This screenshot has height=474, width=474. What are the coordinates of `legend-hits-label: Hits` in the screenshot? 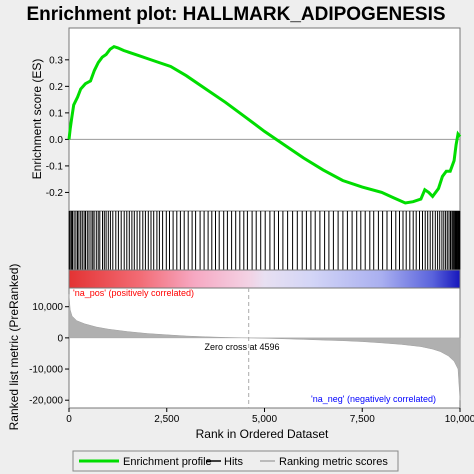 It's located at (233, 462).